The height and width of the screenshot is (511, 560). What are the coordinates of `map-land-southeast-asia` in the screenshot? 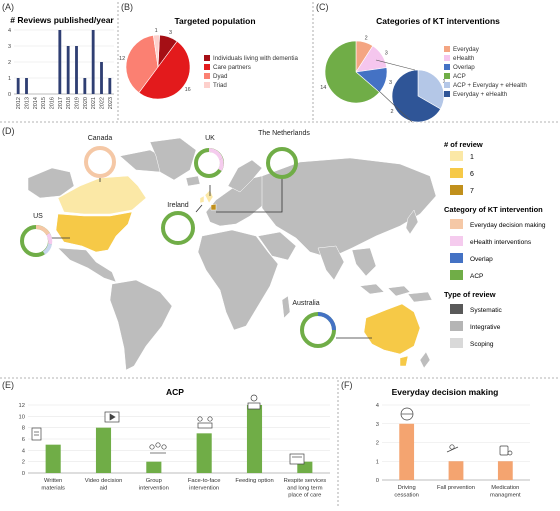 It's located at (364, 262).